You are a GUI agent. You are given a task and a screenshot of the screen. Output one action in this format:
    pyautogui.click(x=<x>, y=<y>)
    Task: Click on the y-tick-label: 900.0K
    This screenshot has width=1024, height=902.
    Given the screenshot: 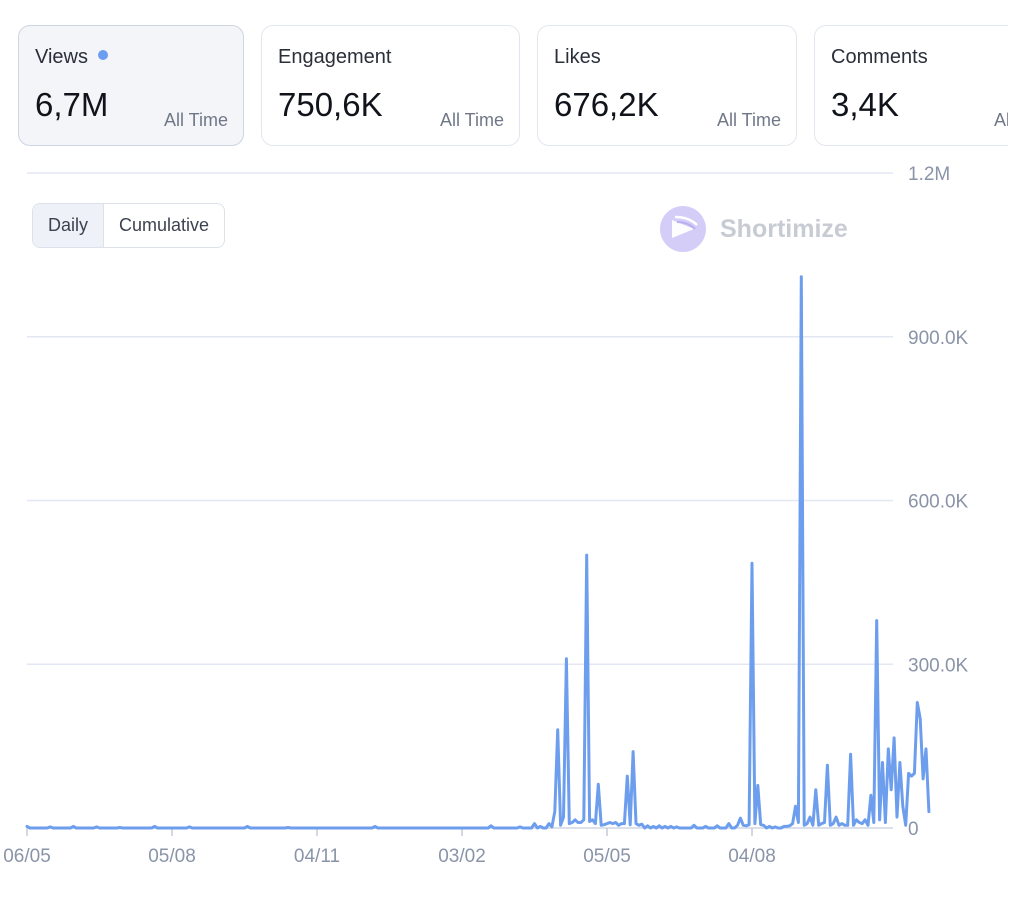 What is the action you would take?
    pyautogui.click(x=938, y=338)
    